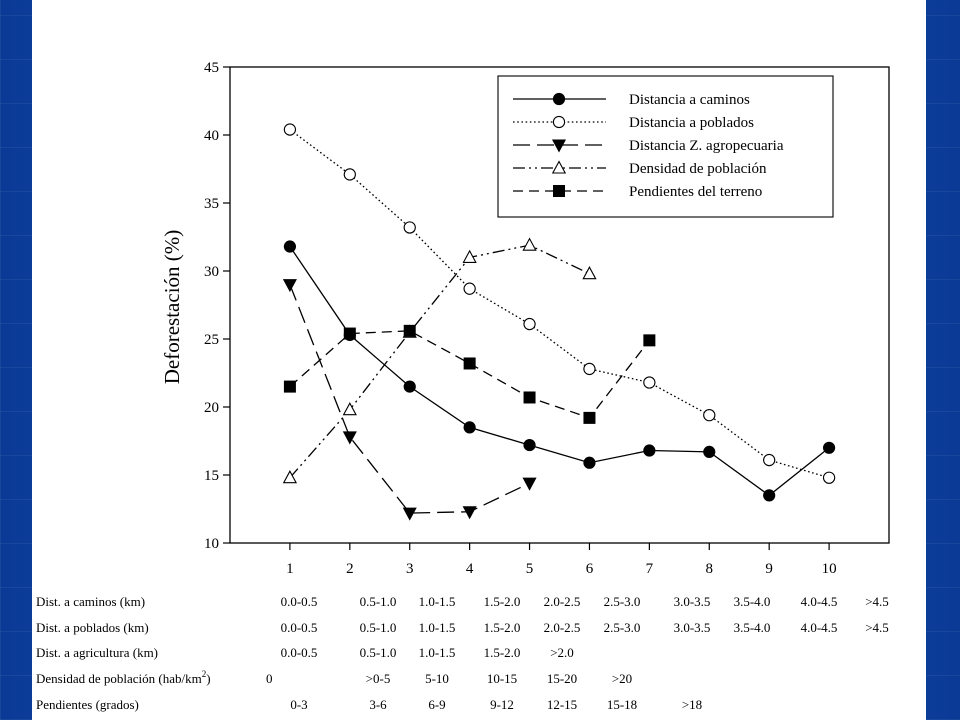 Image resolution: width=960 pixels, height=720 pixels. Describe the element at coordinates (769, 569) in the screenshot. I see `x-tick-label: 9` at that location.